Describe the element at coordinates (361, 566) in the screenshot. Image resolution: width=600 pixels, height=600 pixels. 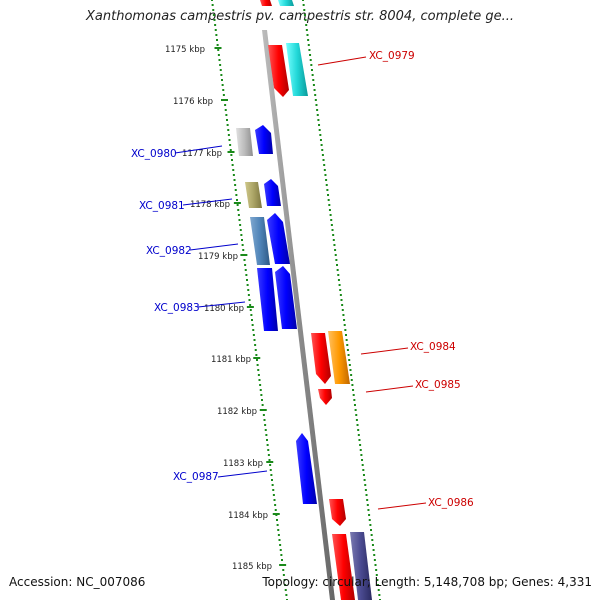
I see `gene-bottom-indigo` at that location.